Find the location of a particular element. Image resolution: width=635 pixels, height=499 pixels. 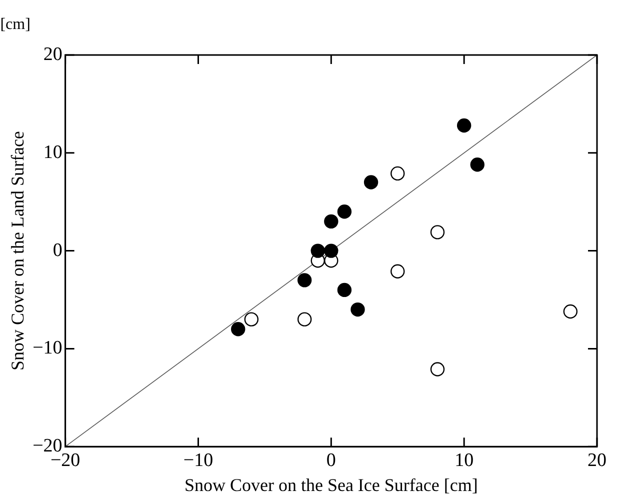

x-tick-label: −10 is located at coordinates (198, 460).